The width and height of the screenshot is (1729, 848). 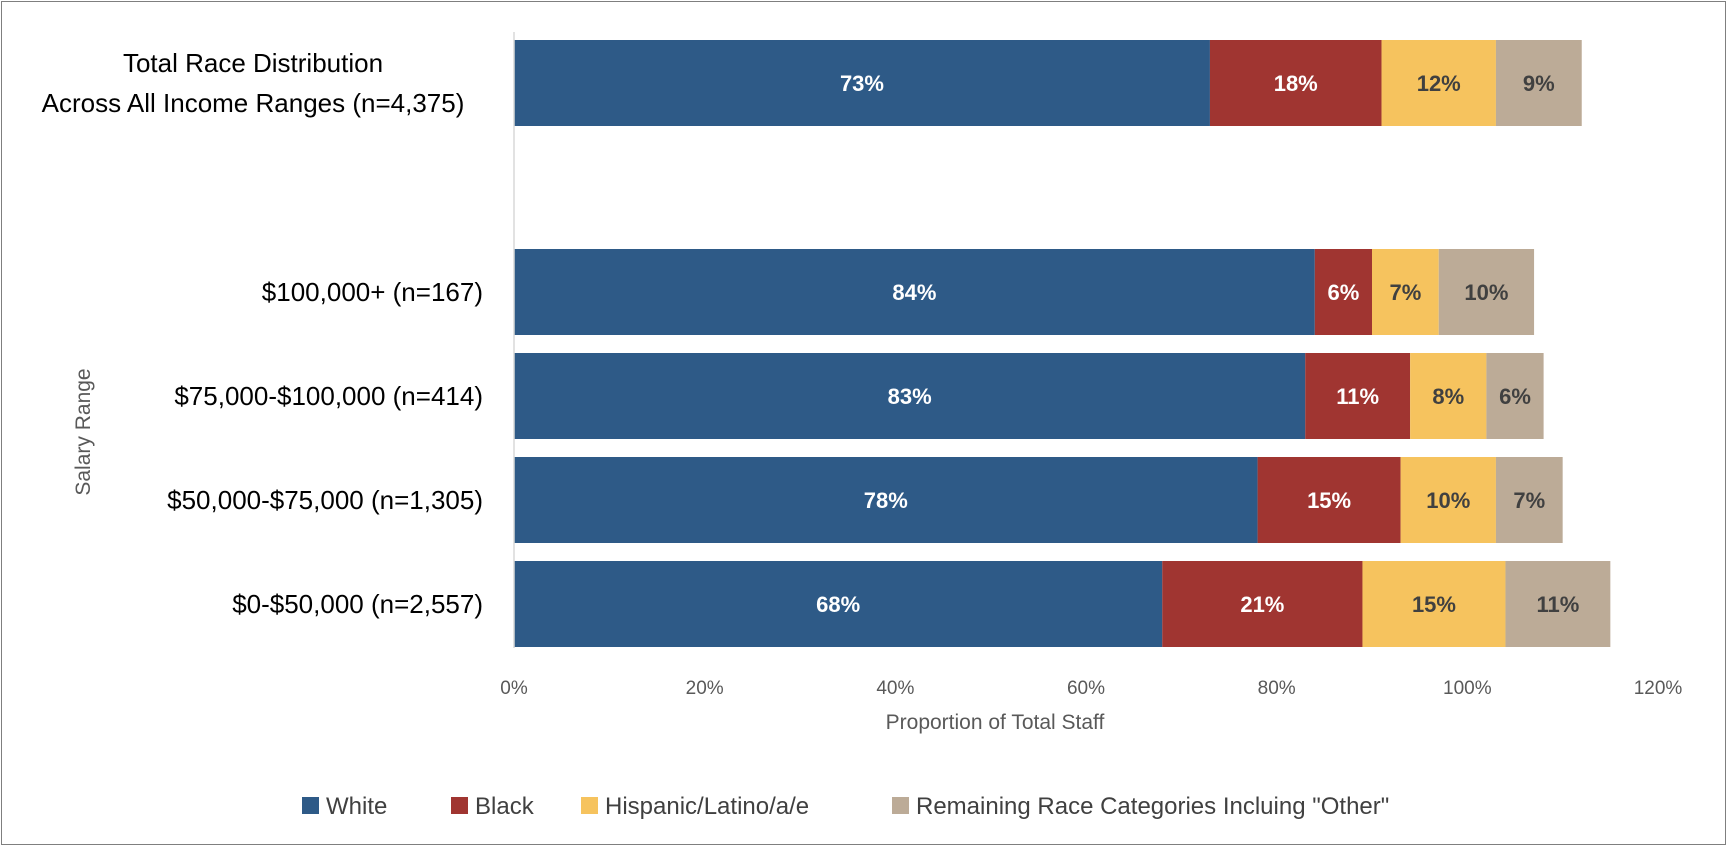 What do you see at coordinates (707, 806) in the screenshot?
I see `legend-label: Hispanic/Latino/a/e` at bounding box center [707, 806].